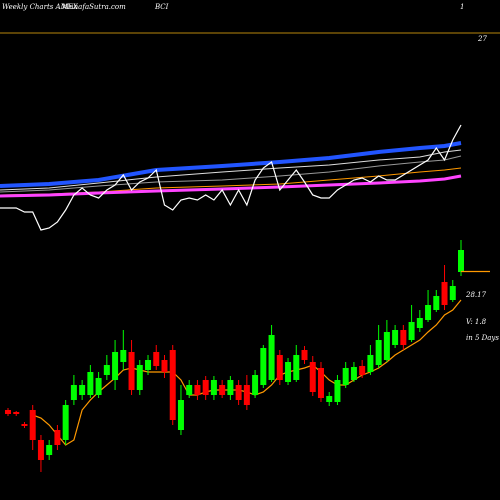 The image size is (500, 500). Describe the element at coordinates (40, 7) in the screenshot. I see `chart-title: Weekly Charts AMEX` at that location.